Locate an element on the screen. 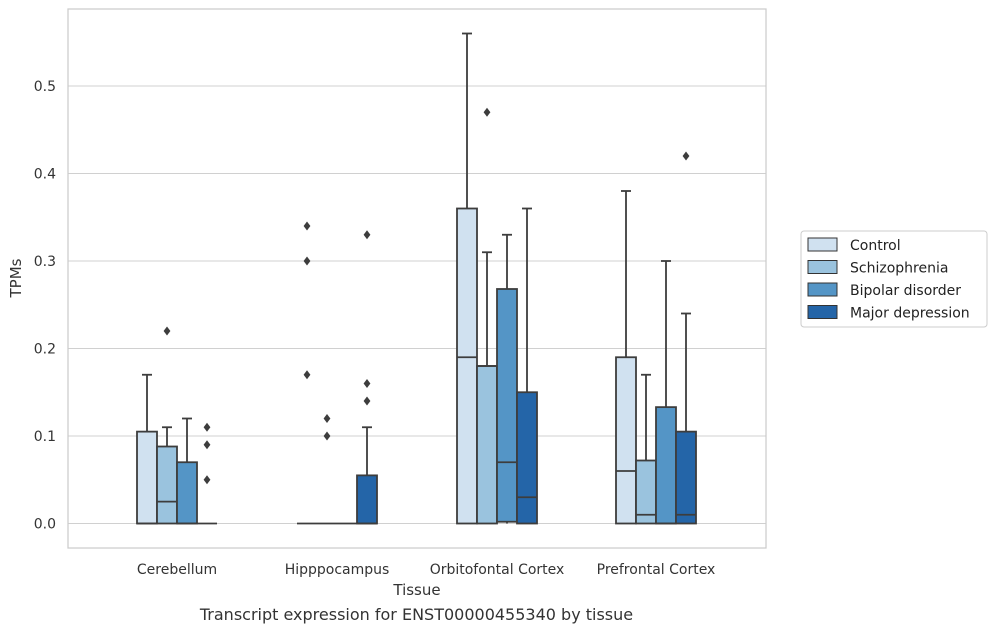  y-tick-label: 0.3 is located at coordinates (45, 262).